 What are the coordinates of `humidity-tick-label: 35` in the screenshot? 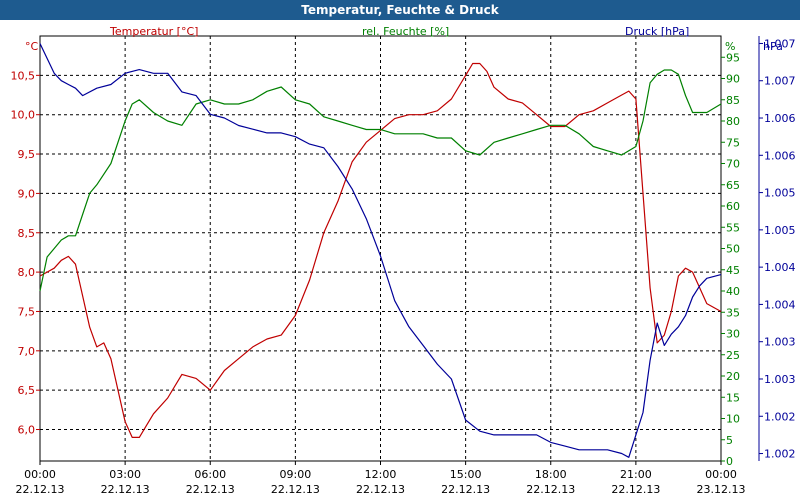 It's located at (733, 312).